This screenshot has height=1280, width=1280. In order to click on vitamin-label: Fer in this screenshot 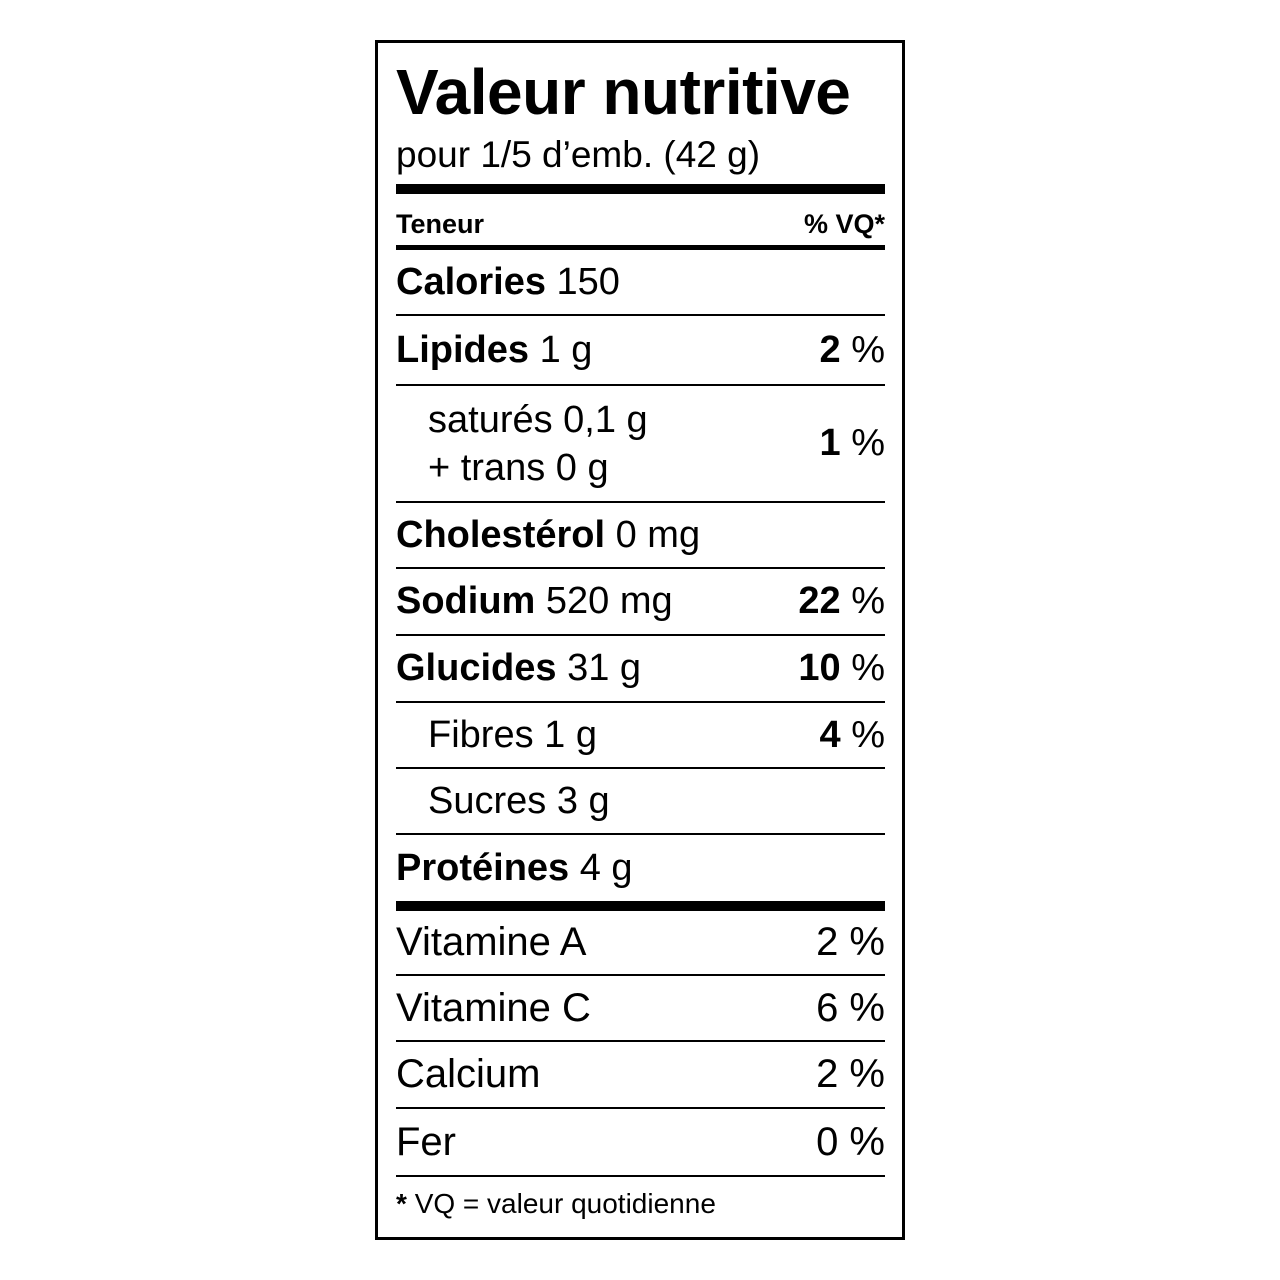, I will do `click(426, 1141)`.